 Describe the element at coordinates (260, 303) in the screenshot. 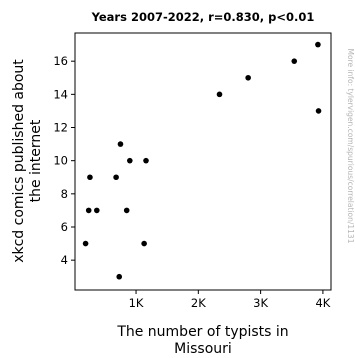

I see `x-tick-label: 3K` at that location.